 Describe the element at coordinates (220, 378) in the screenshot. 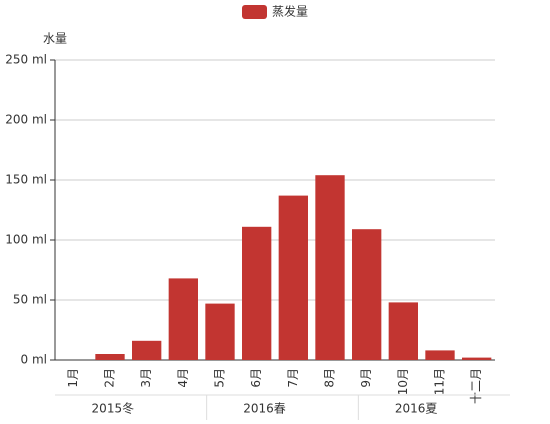

I see `x-tick-label: 5月` at that location.